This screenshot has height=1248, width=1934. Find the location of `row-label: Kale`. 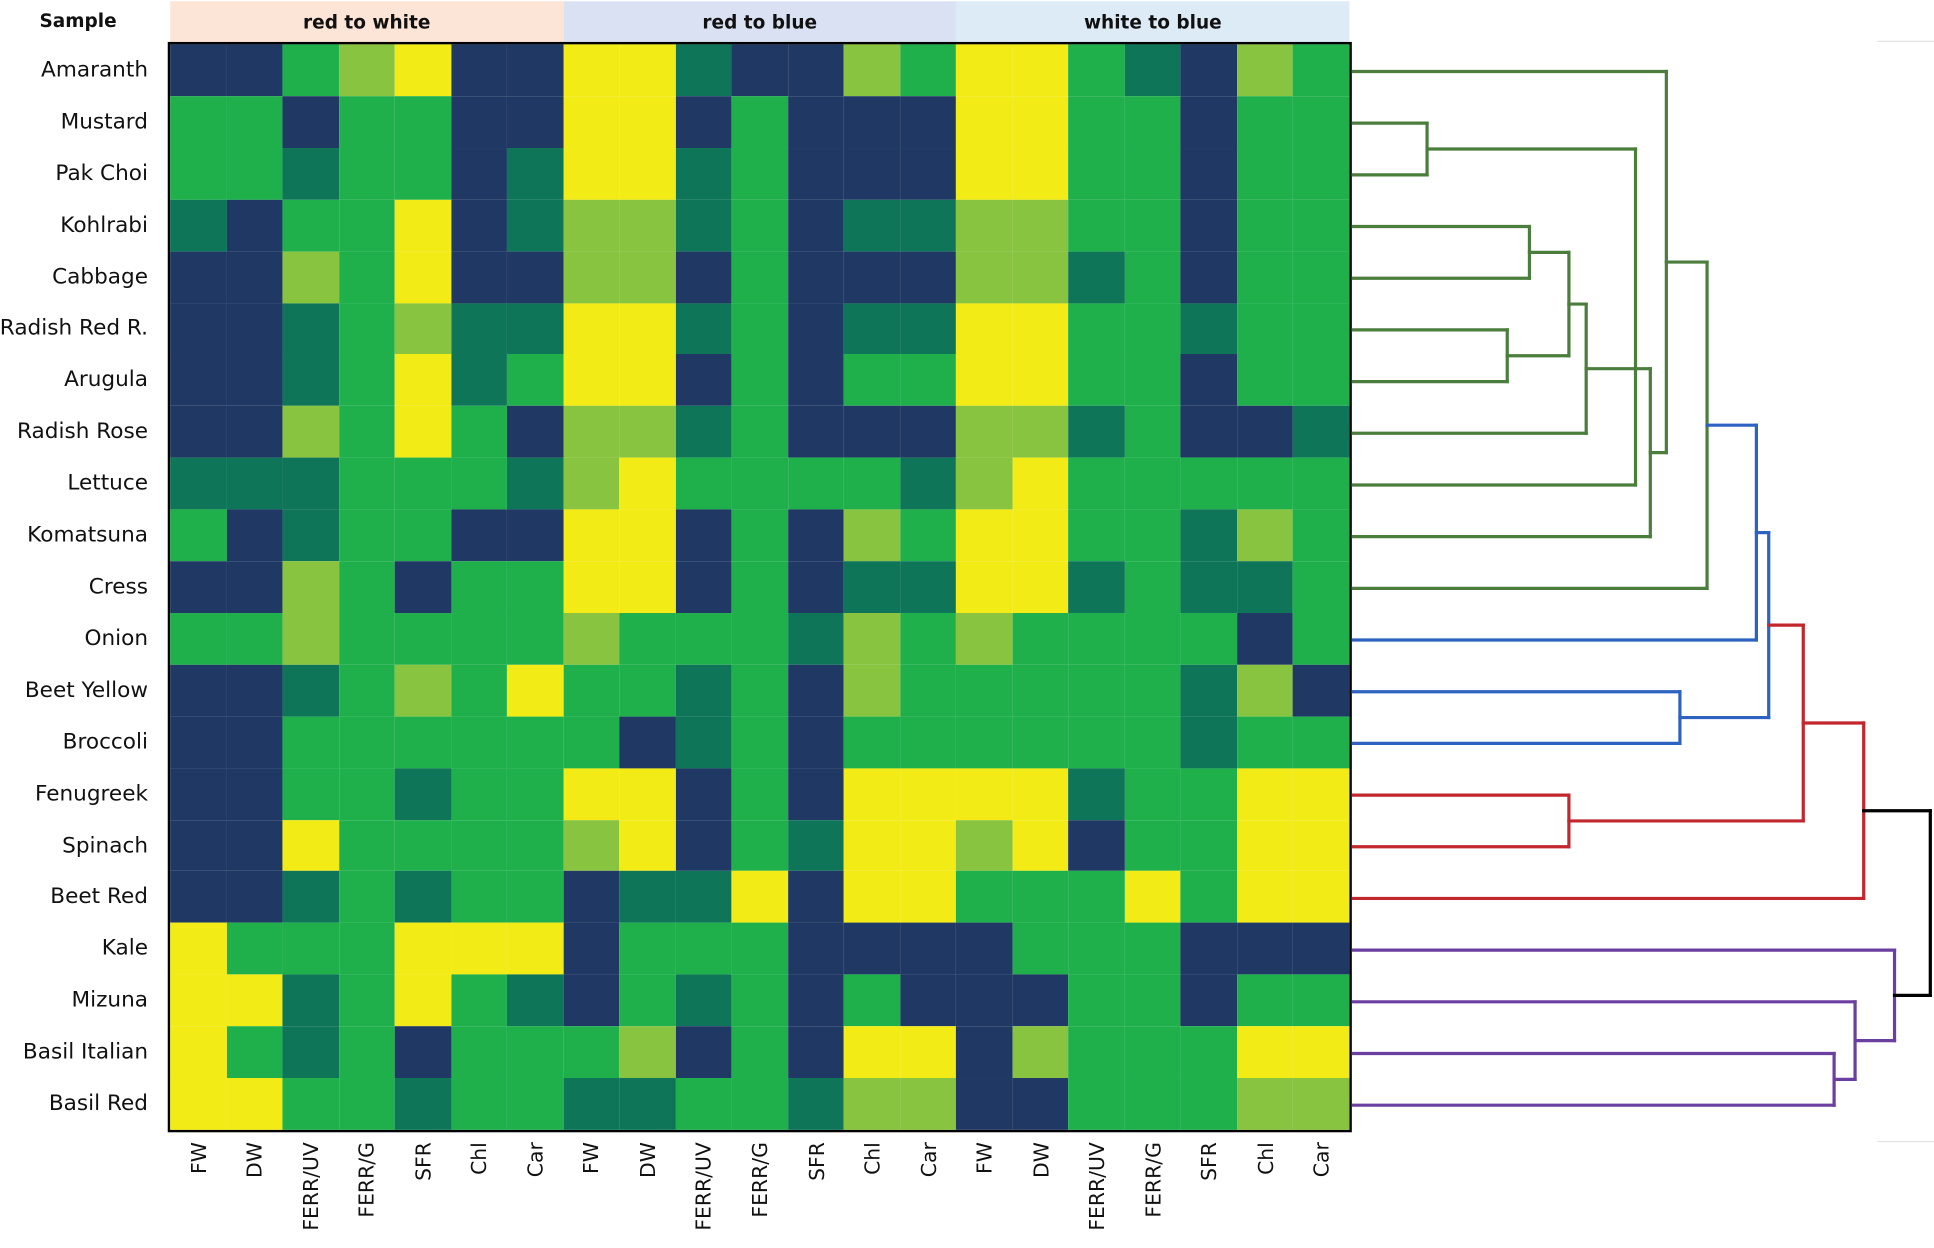

row-label: Kale is located at coordinates (125, 949).